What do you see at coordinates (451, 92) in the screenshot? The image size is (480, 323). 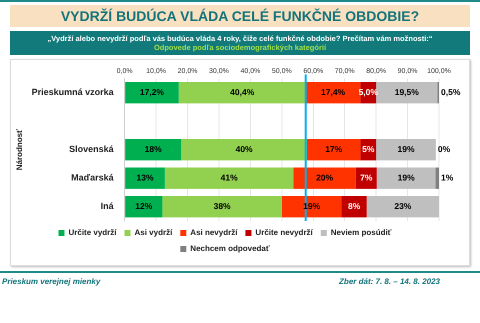 I see `data-label: 0,5%` at bounding box center [451, 92].